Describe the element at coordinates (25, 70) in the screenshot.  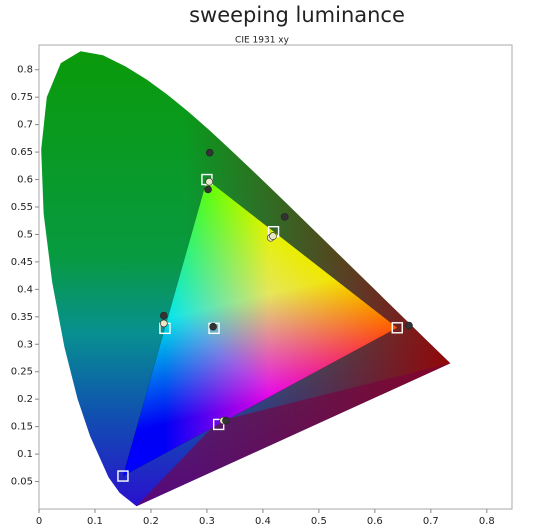
I see `y-tick-label: 0.8` at that location.